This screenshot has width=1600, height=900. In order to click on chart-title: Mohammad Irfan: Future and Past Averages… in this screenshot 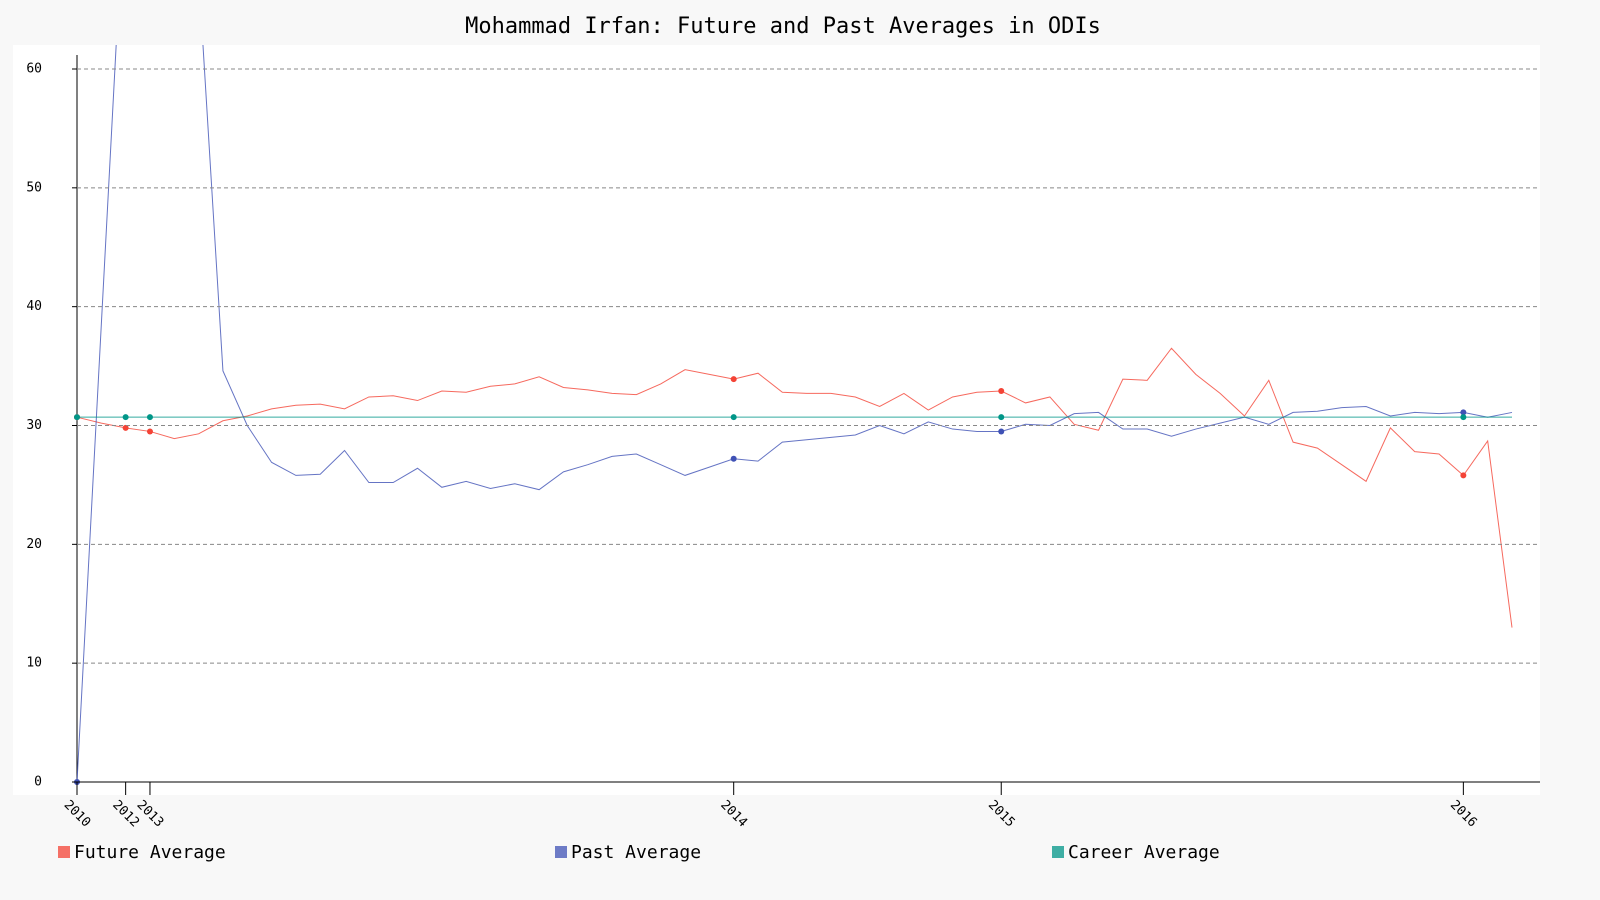, I will do `click(783, 26)`.